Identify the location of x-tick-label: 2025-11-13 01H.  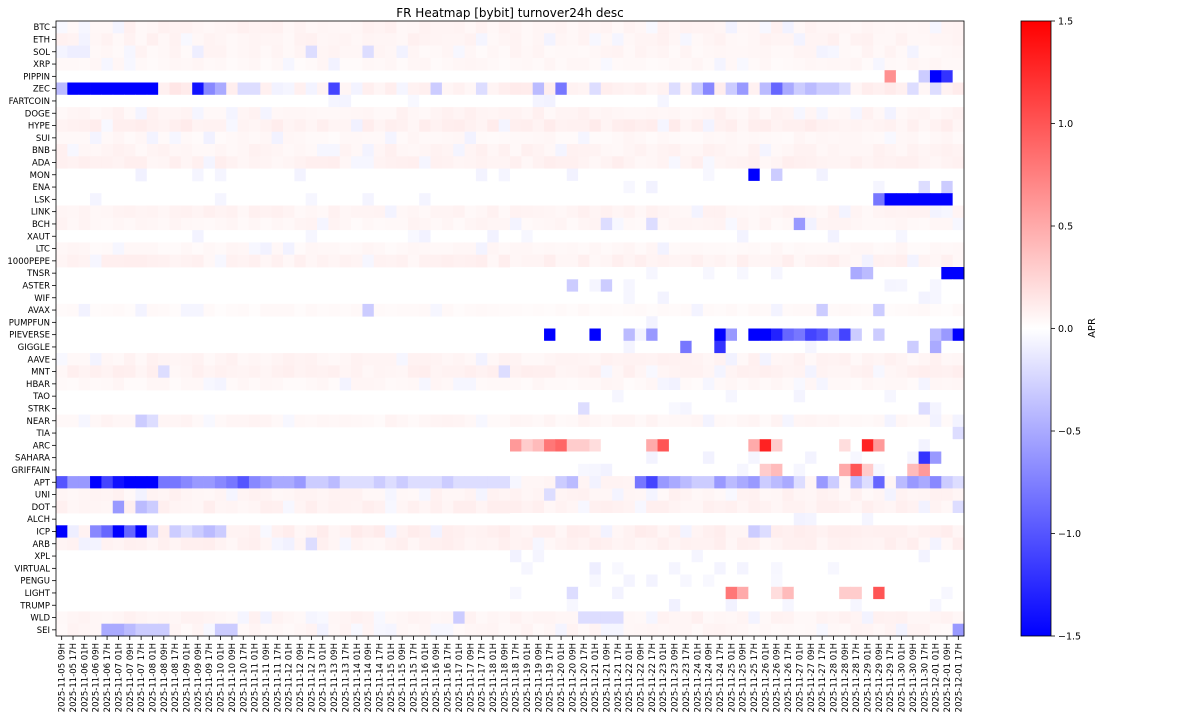
(324, 677).